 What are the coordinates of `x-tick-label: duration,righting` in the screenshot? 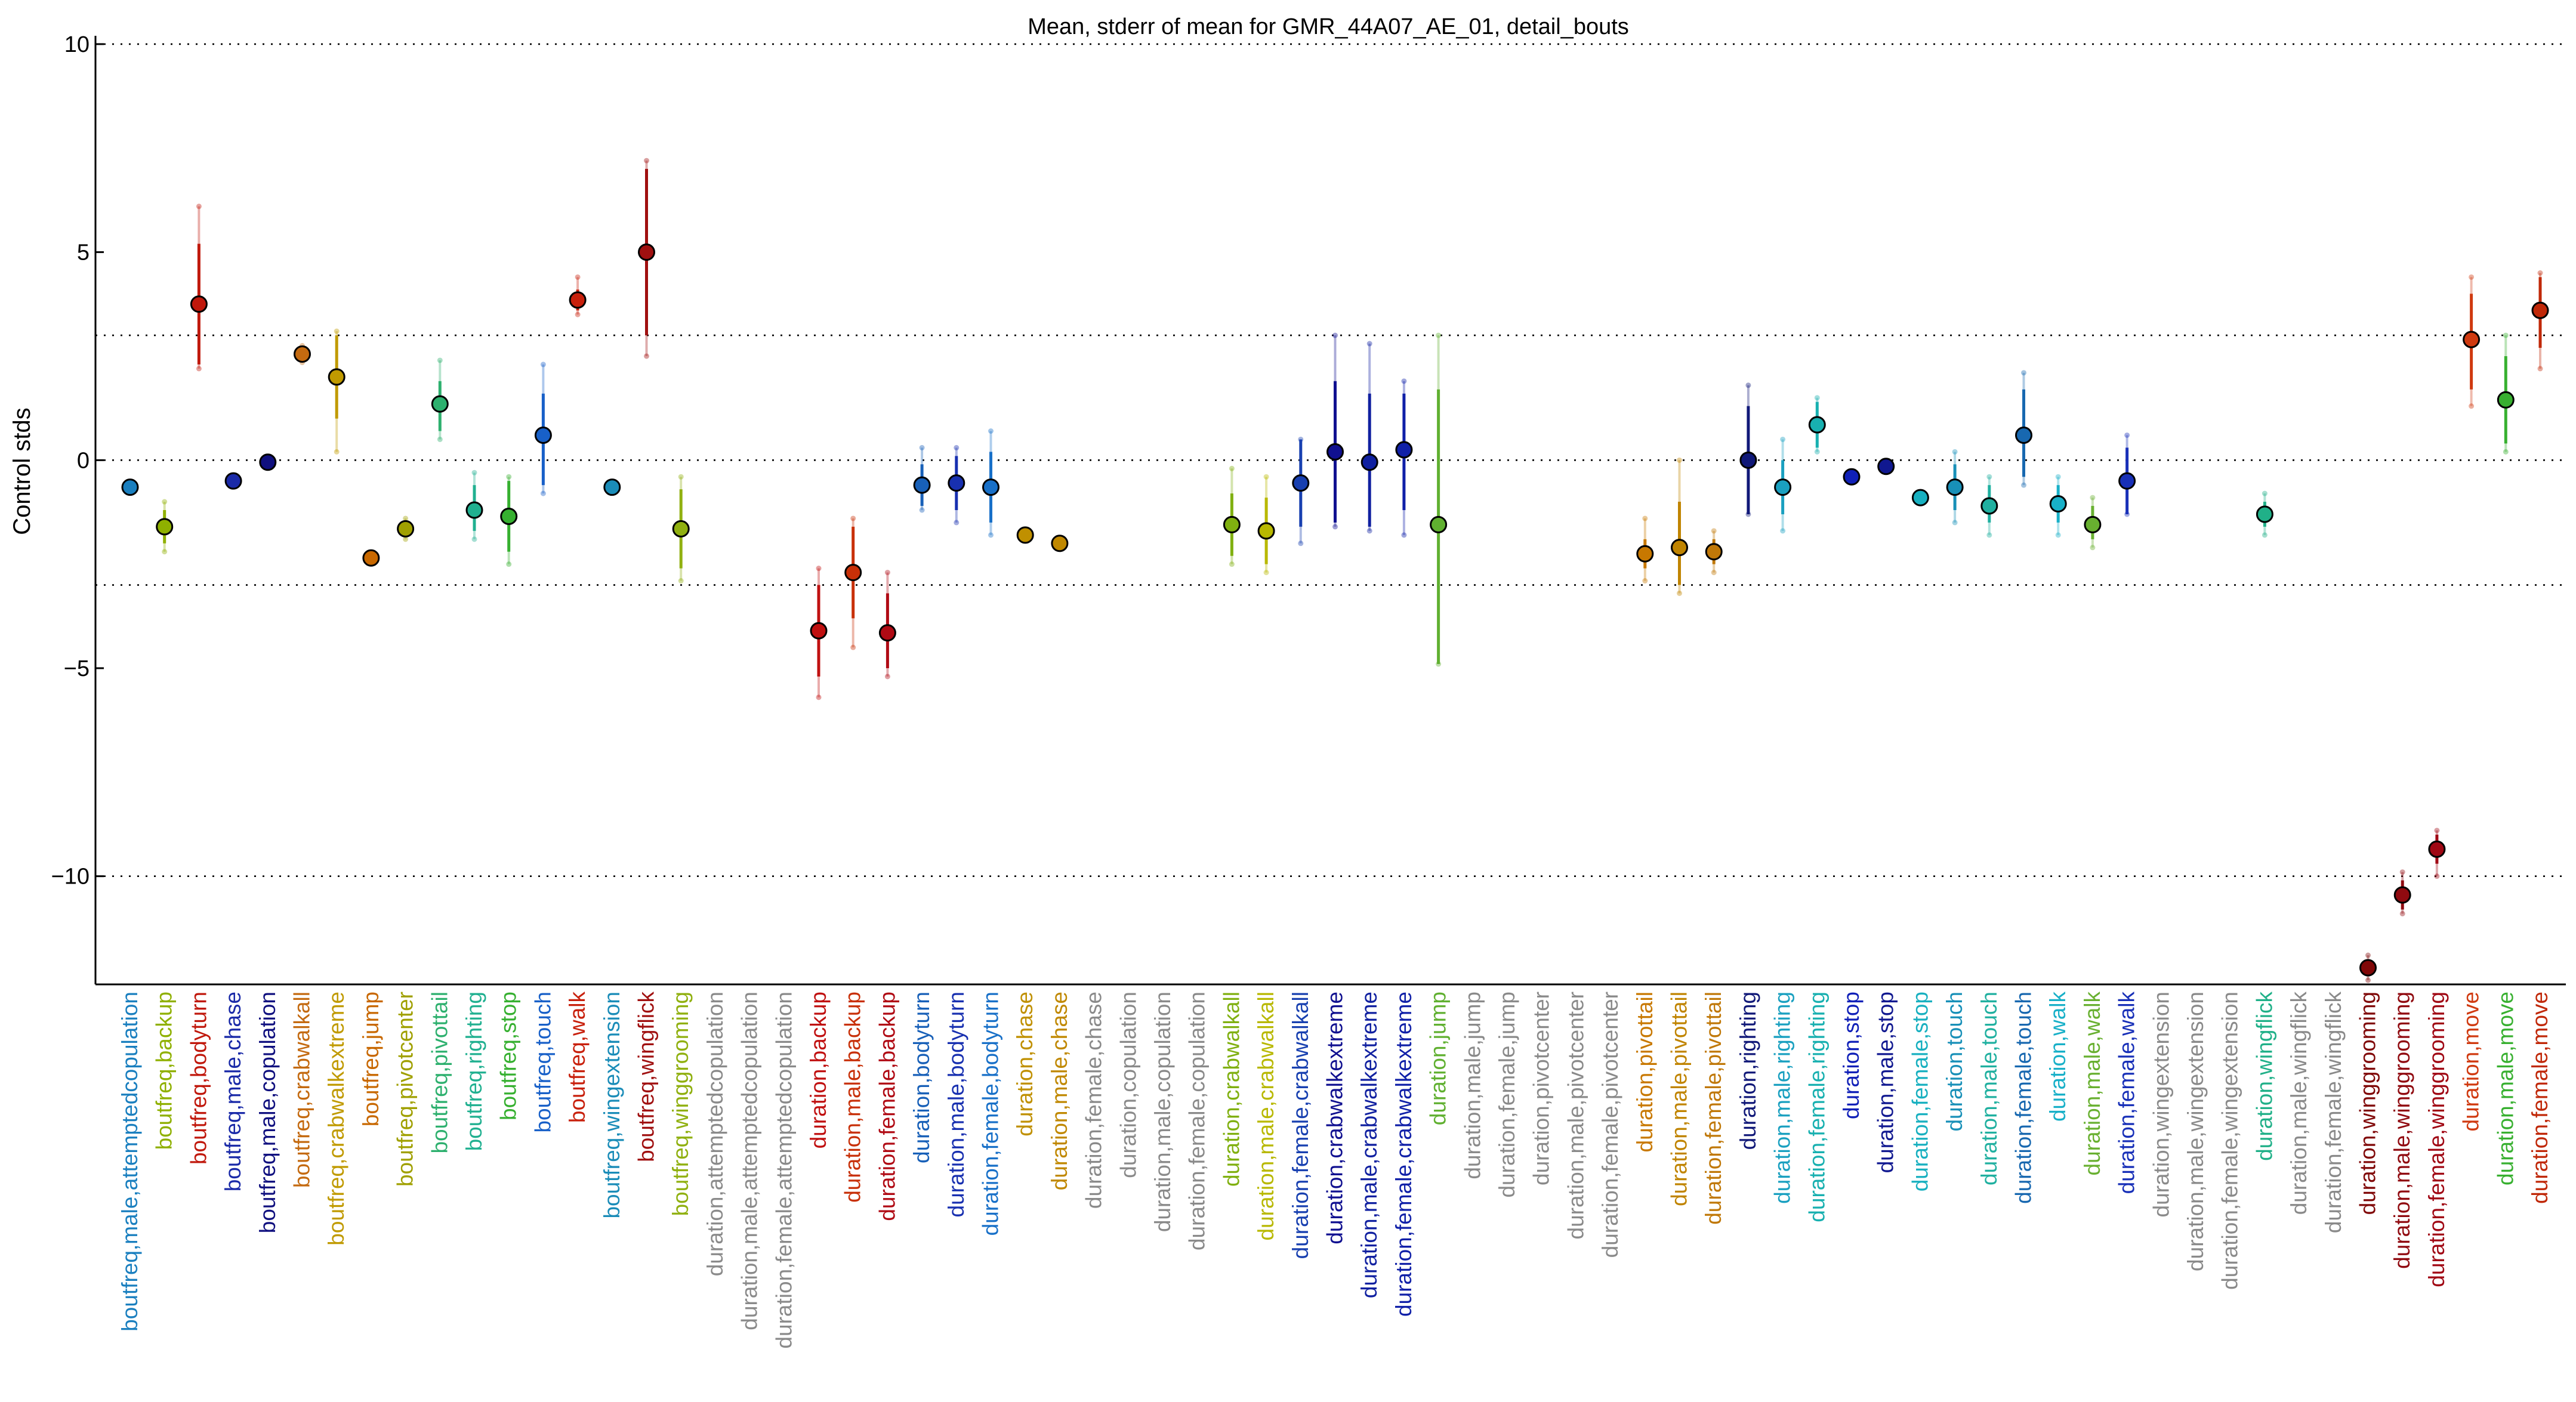 It's located at (1748, 1071).